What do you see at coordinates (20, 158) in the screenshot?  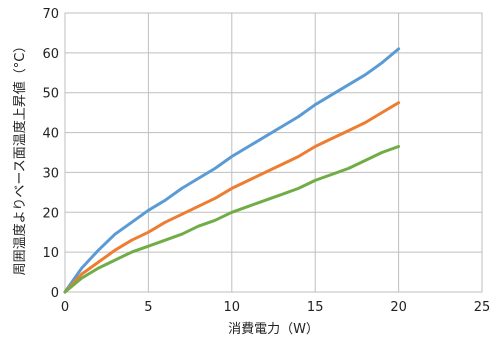 I see `y-axis-title: 周囲温度よりベース面温度上昇値（°C）` at bounding box center [20, 158].